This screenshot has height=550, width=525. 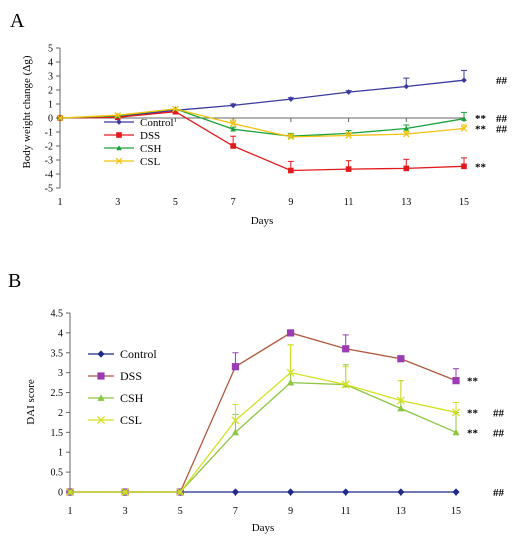 What do you see at coordinates (262, 221) in the screenshot?
I see `panel-a-x-axis-label: Days` at bounding box center [262, 221].